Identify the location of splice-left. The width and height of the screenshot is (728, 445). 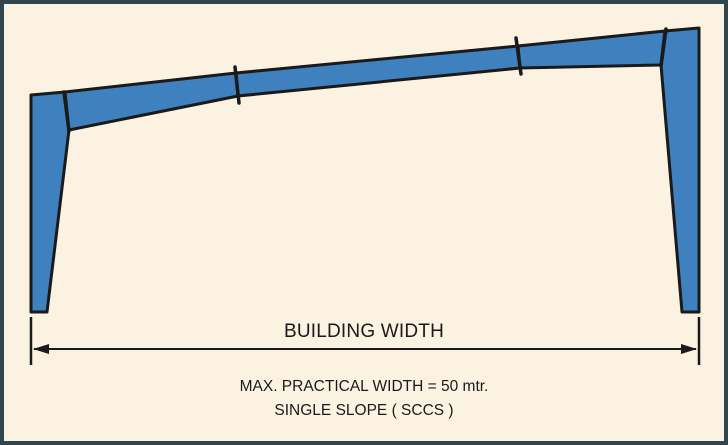
(237, 85).